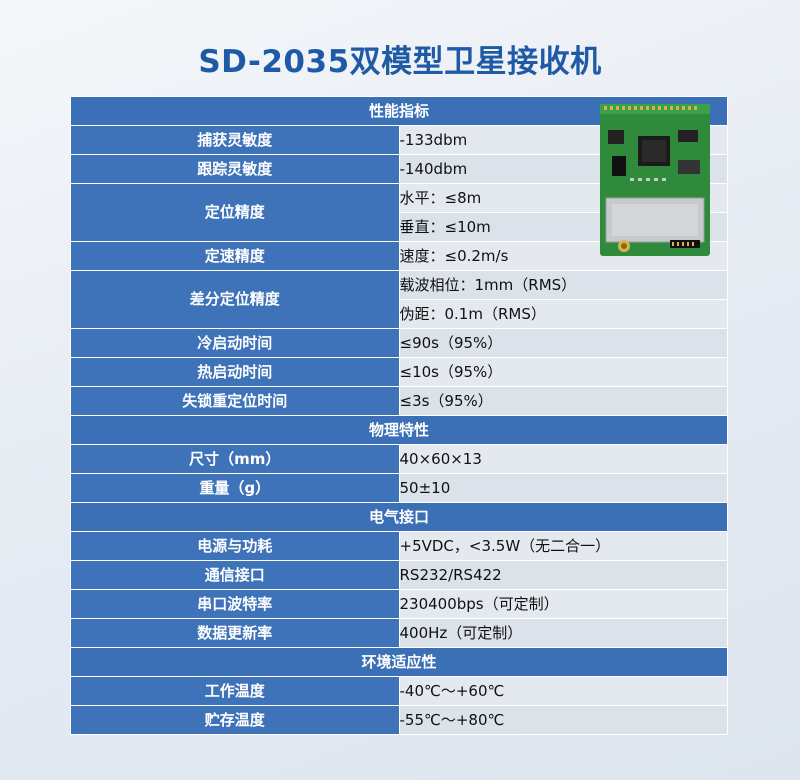 This screenshot has width=800, height=780. What do you see at coordinates (235, 169) in the screenshot?
I see `row-label: 跟踪灵敏度` at bounding box center [235, 169].